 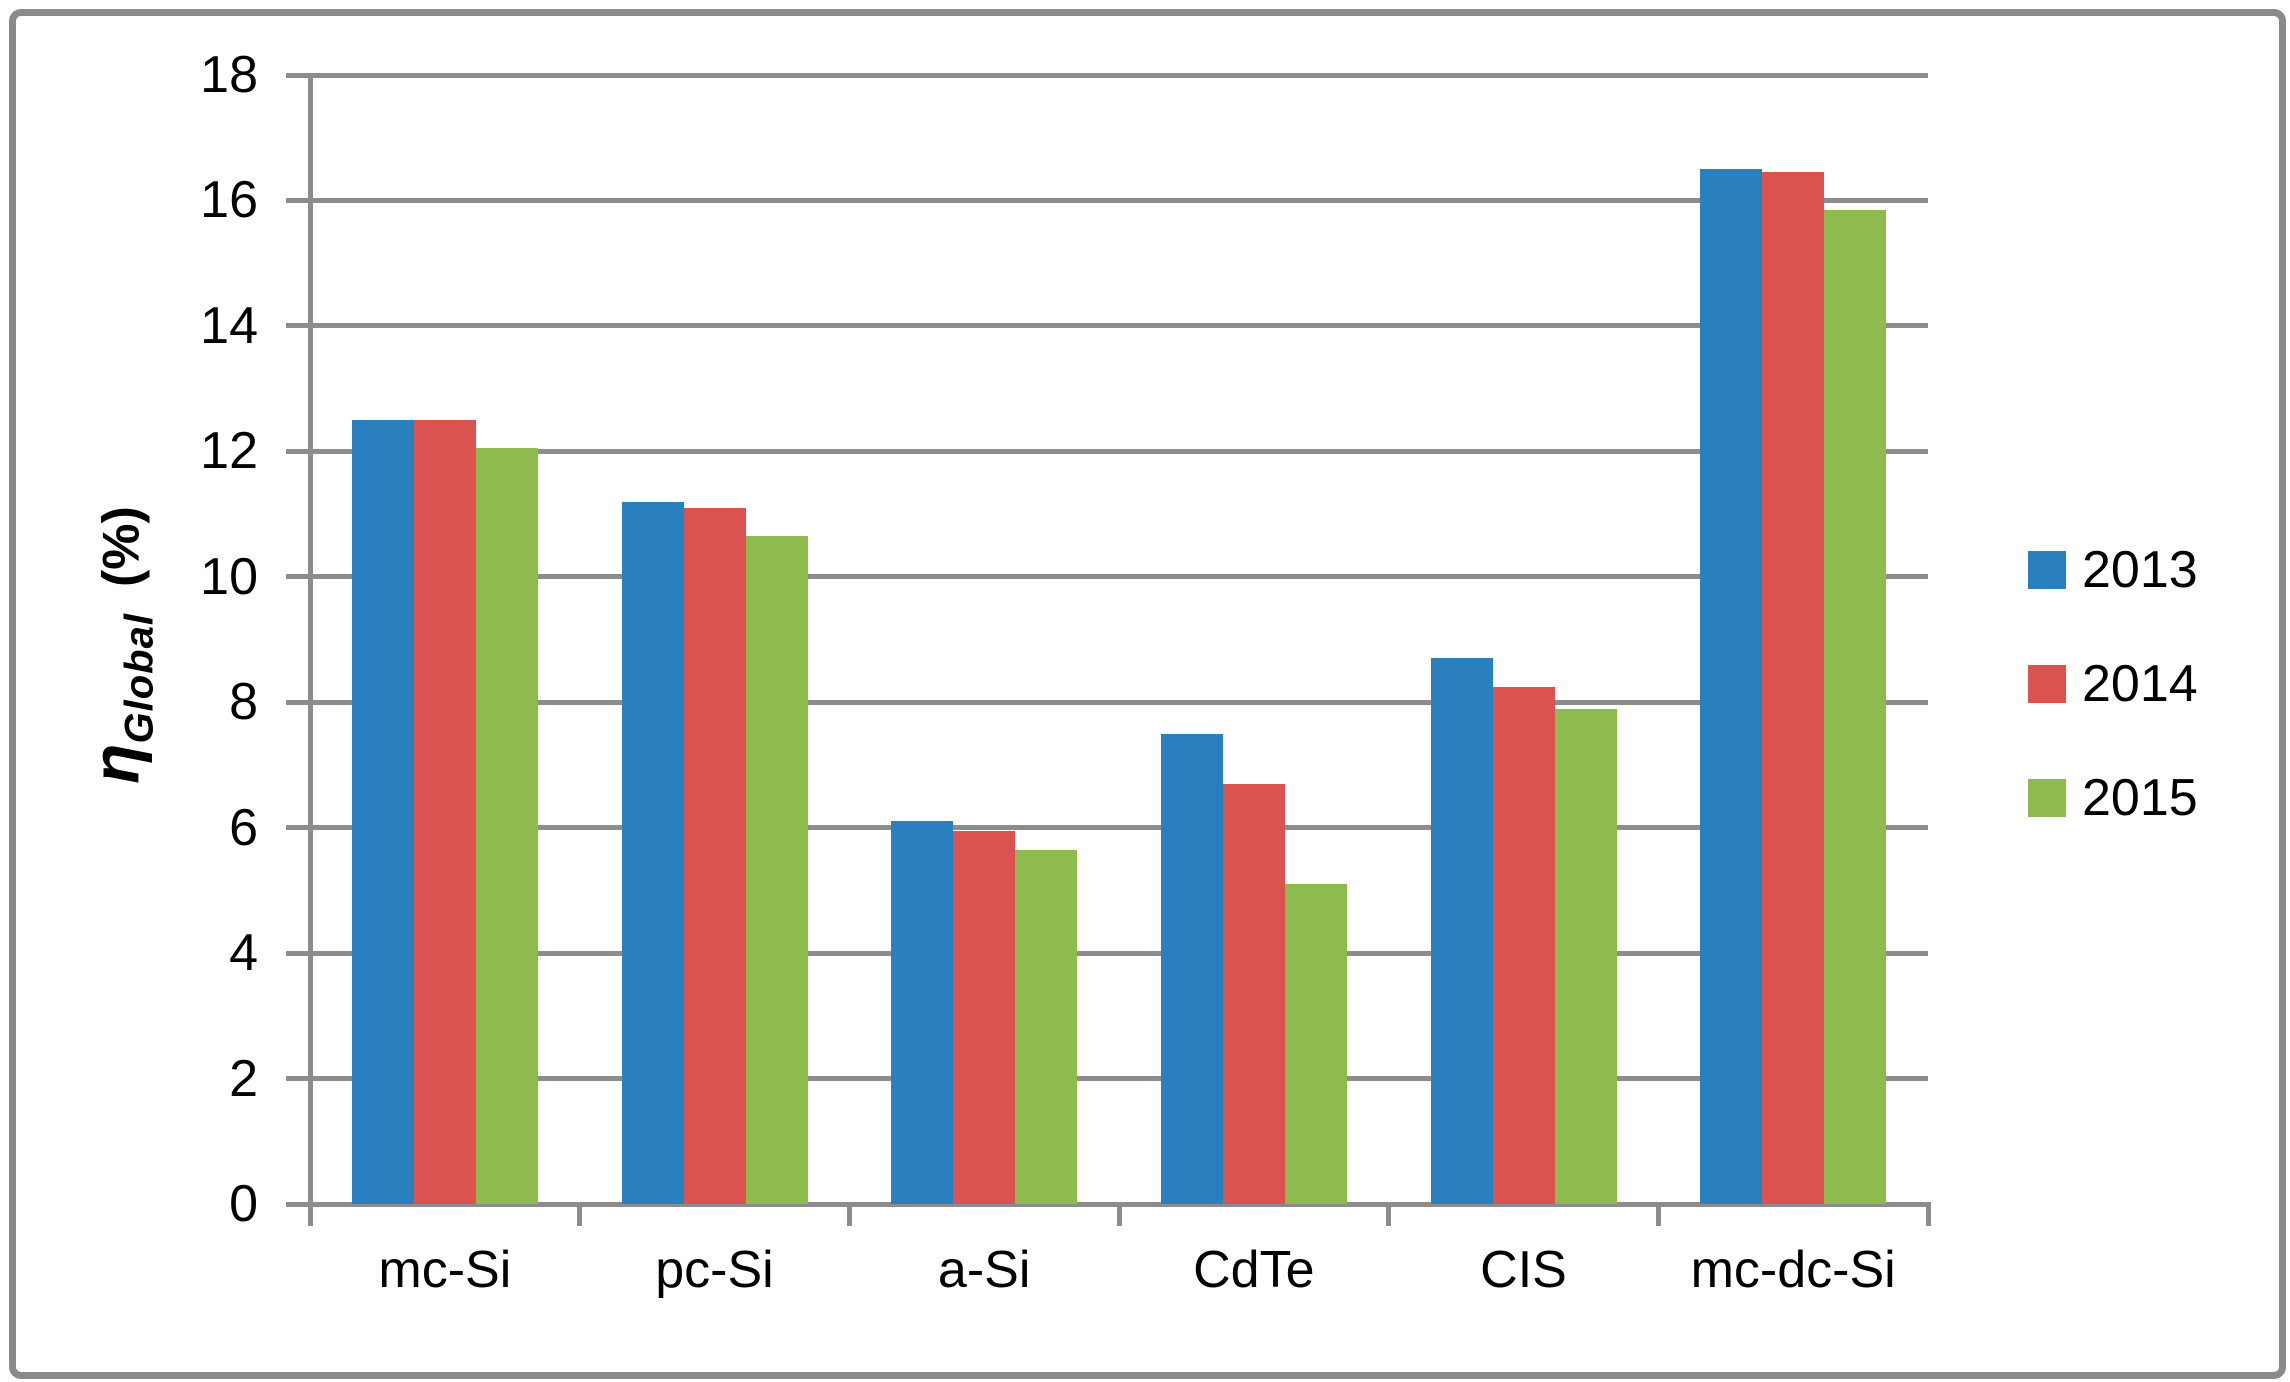 What do you see at coordinates (2047, 570) in the screenshot?
I see `legend-swatch-2013` at bounding box center [2047, 570].